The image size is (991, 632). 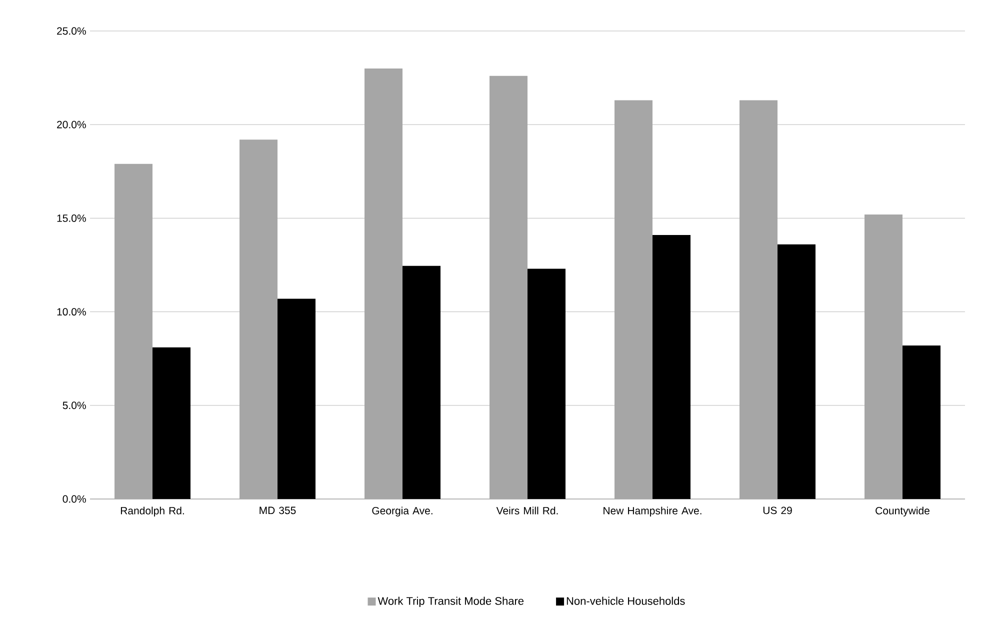 I want to click on x-tick-label: MD 355, so click(x=278, y=510).